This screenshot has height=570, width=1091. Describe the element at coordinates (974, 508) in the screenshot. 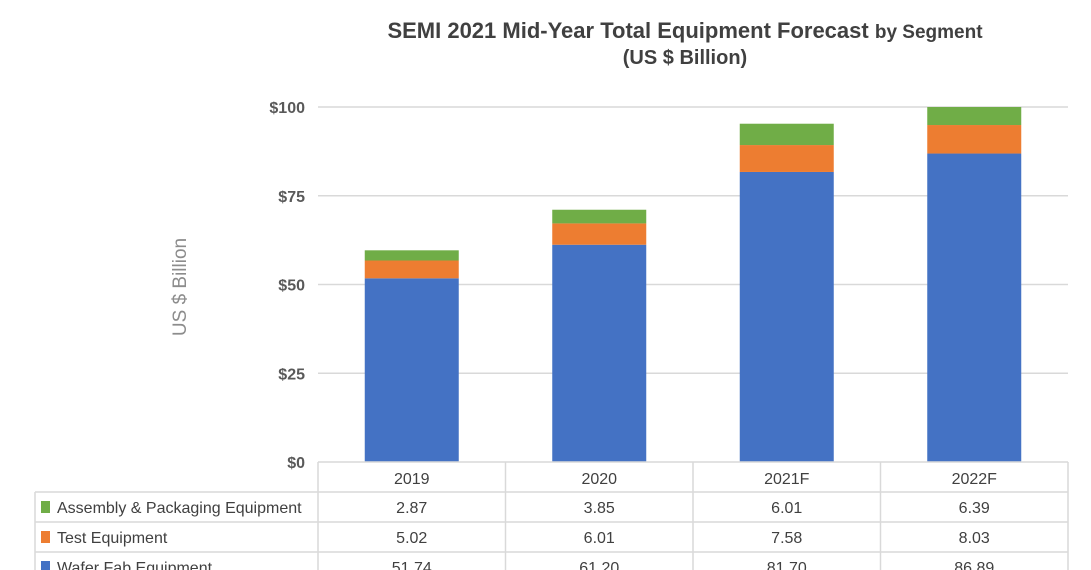

I see `data-table-value: 6.39` at that location.